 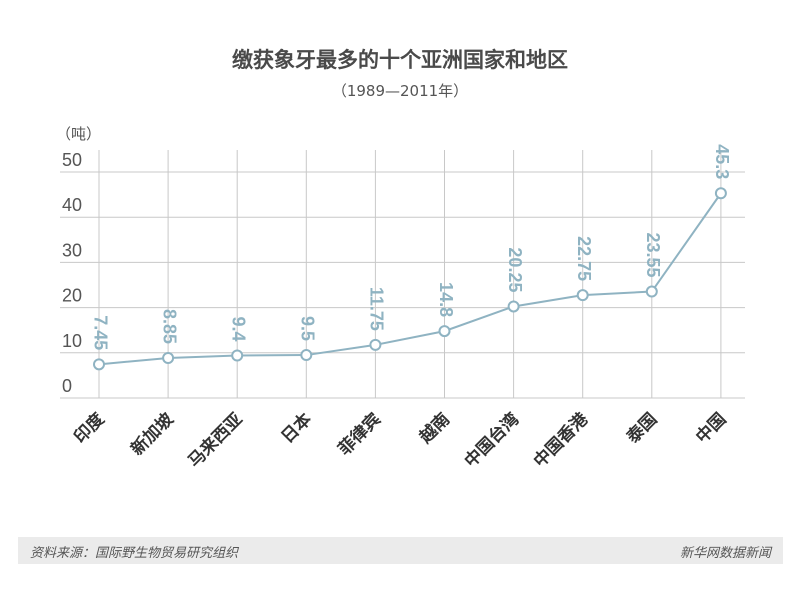 What do you see at coordinates (296, 428) in the screenshot?
I see `x-tick-label: 日本` at bounding box center [296, 428].